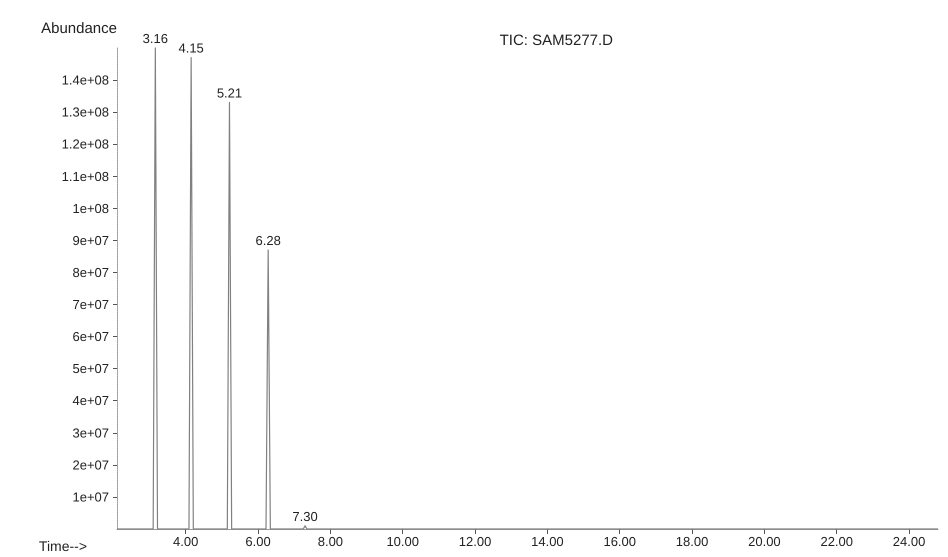 Image resolution: width=948 pixels, height=557 pixels. I want to click on y-tick-label: 1.2e+08, so click(85, 144).